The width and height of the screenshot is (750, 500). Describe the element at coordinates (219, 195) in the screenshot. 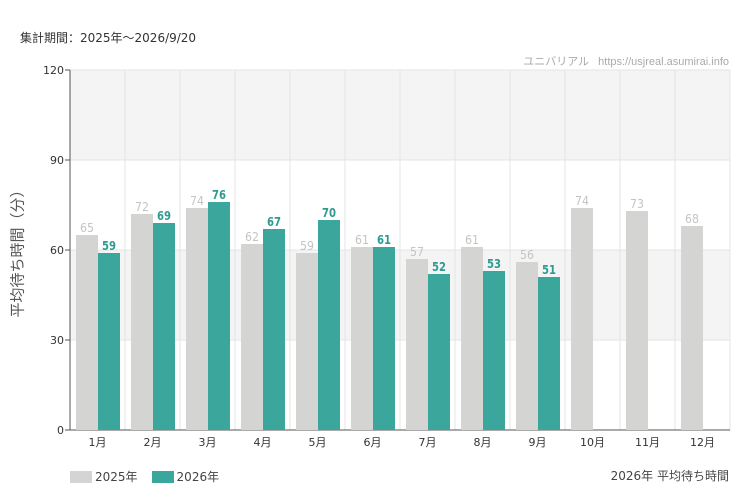

I see `data-label-2026: 76` at that location.